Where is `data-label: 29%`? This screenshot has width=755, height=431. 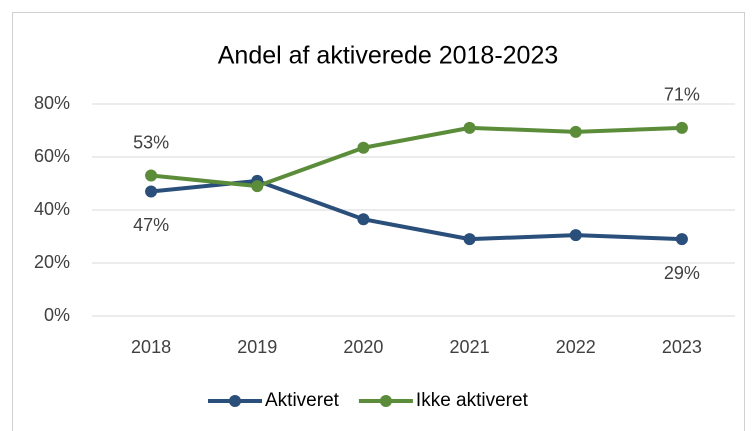 data-label: 29% is located at coordinates (682, 273).